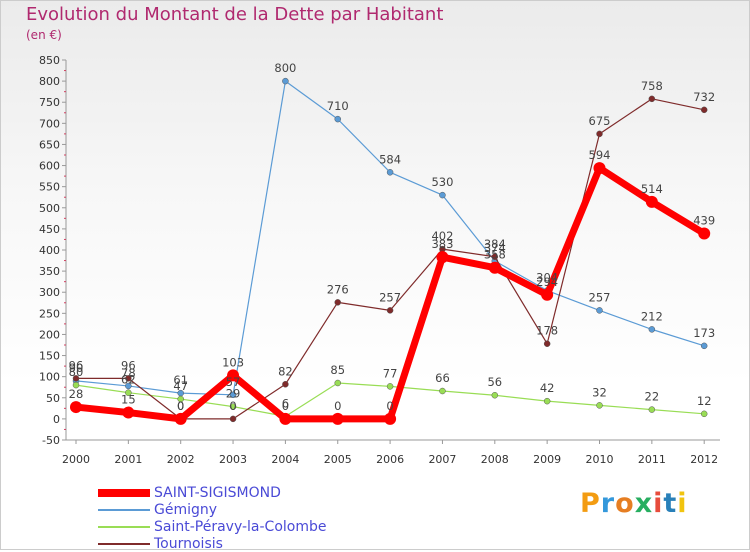 The height and width of the screenshot is (552, 750). What do you see at coordinates (442, 378) in the screenshot?
I see `data-label-saint-peravy-la-colombe: 66` at bounding box center [442, 378].